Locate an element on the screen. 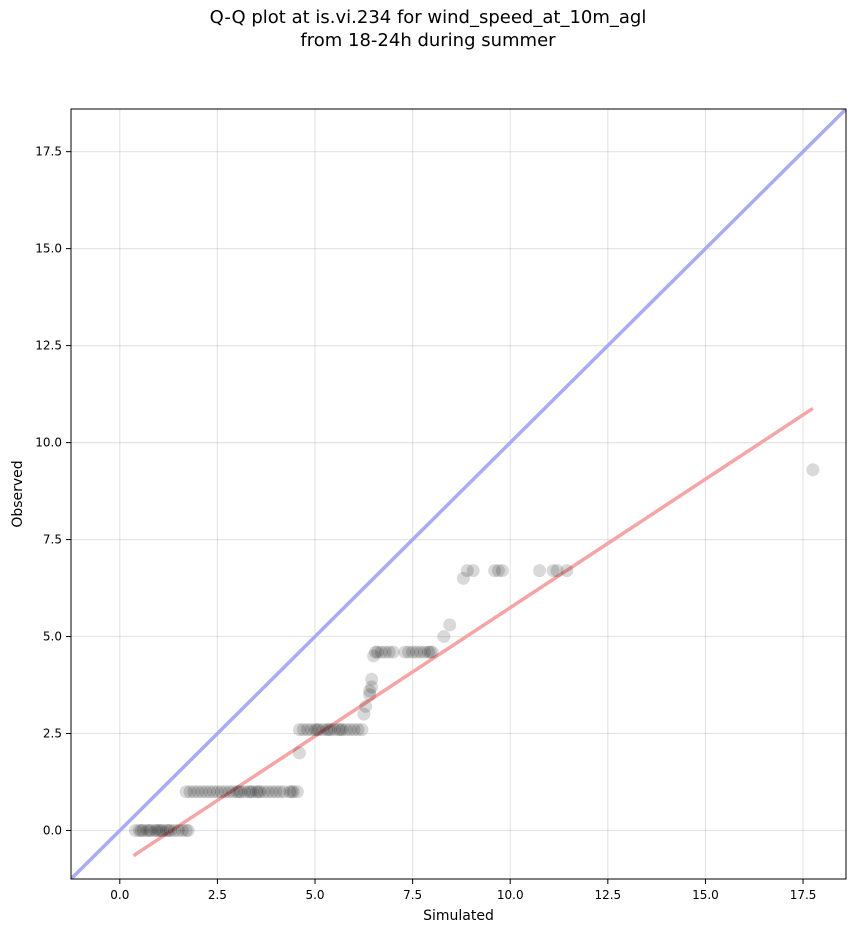  y-tick-label-6: 15.0 is located at coordinates (48, 249).